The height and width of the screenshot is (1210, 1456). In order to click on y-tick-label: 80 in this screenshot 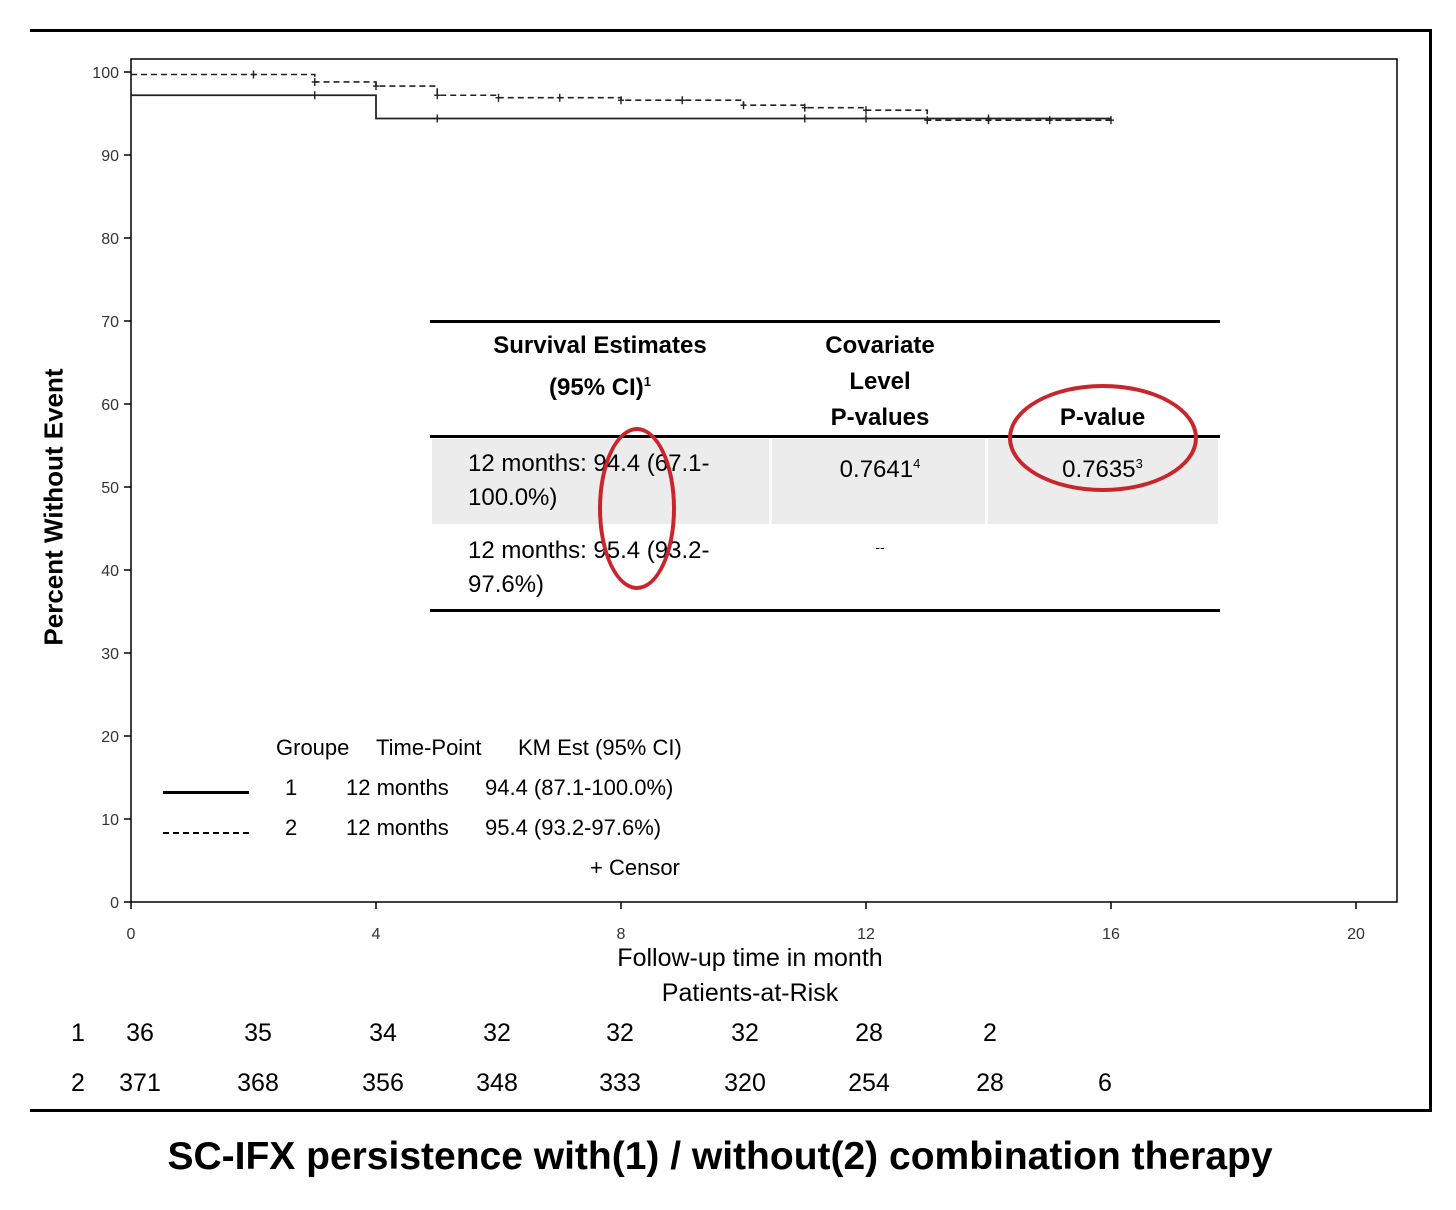, I will do `click(110, 239)`.